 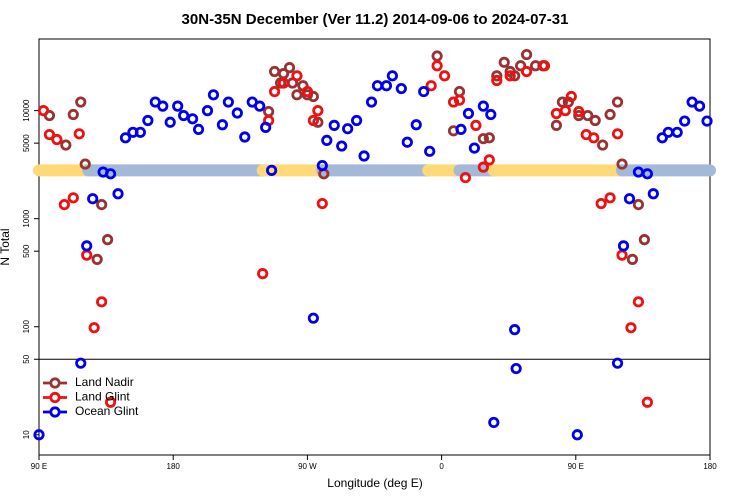 I want to click on legend-label: Land Nadir, so click(x=104, y=382).